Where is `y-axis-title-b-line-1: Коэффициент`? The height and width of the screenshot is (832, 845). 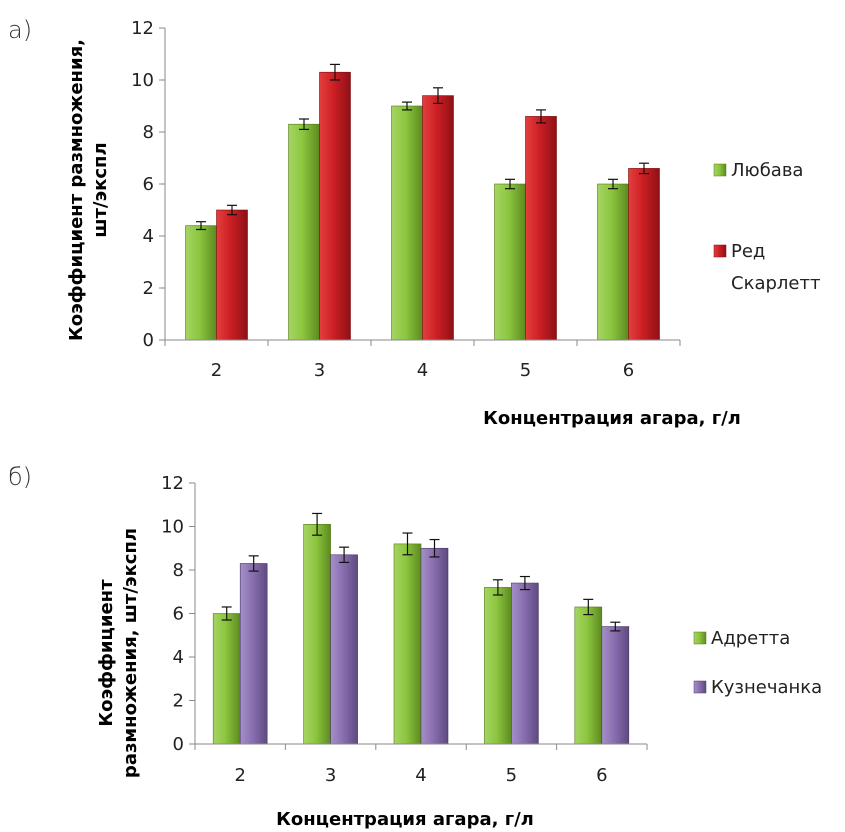 y-axis-title-b-line-1: Коэффициент is located at coordinates (106, 653).